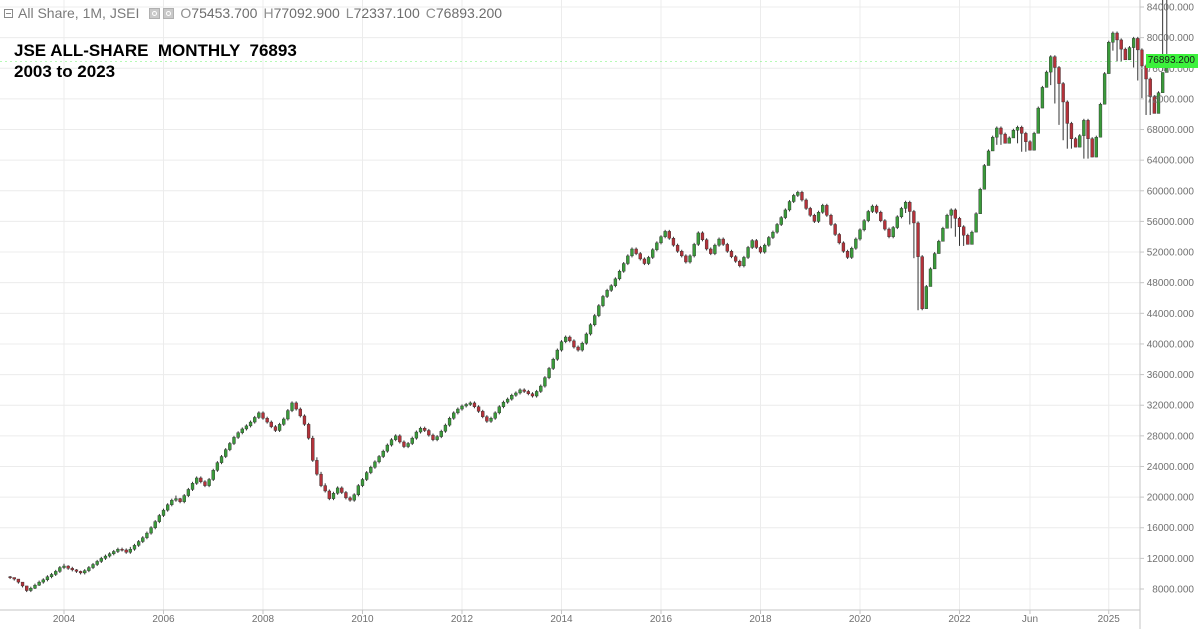  I want to click on x-tick-label: 2012, so click(462, 619).